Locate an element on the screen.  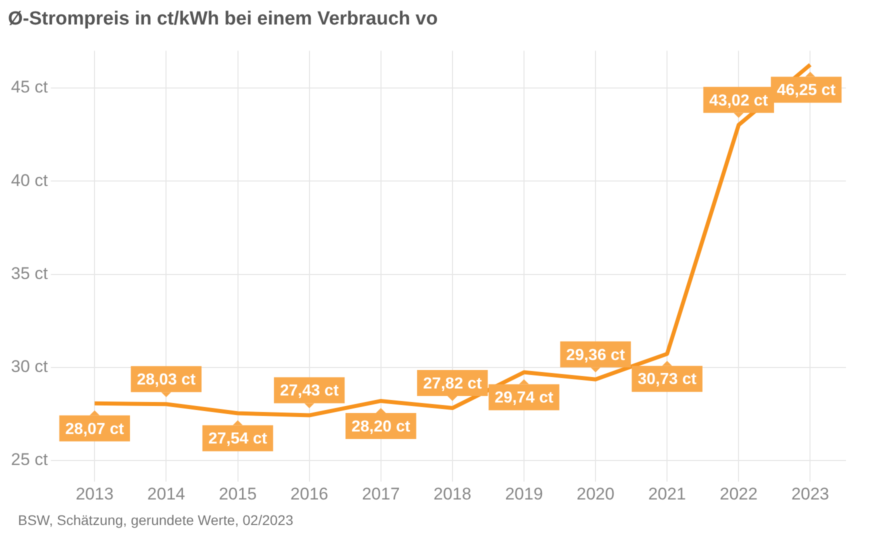
x-tick-label: 2015 is located at coordinates (237, 494).